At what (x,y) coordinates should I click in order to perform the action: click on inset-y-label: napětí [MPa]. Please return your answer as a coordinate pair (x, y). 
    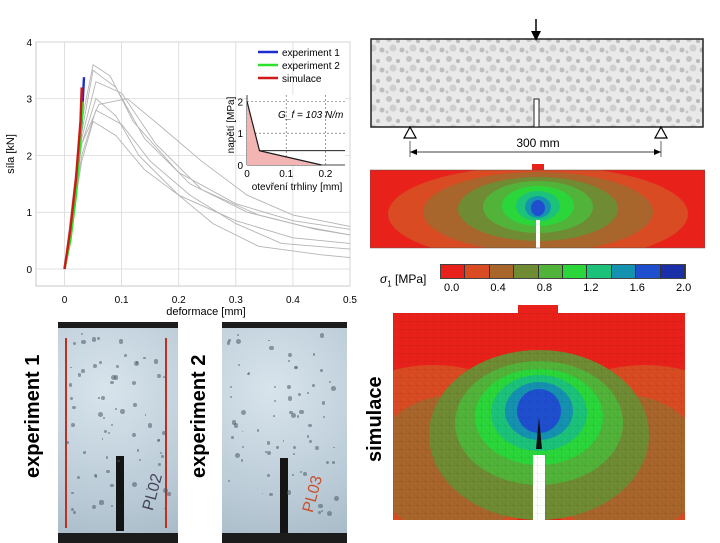
    Looking at the image, I should click on (231, 124).